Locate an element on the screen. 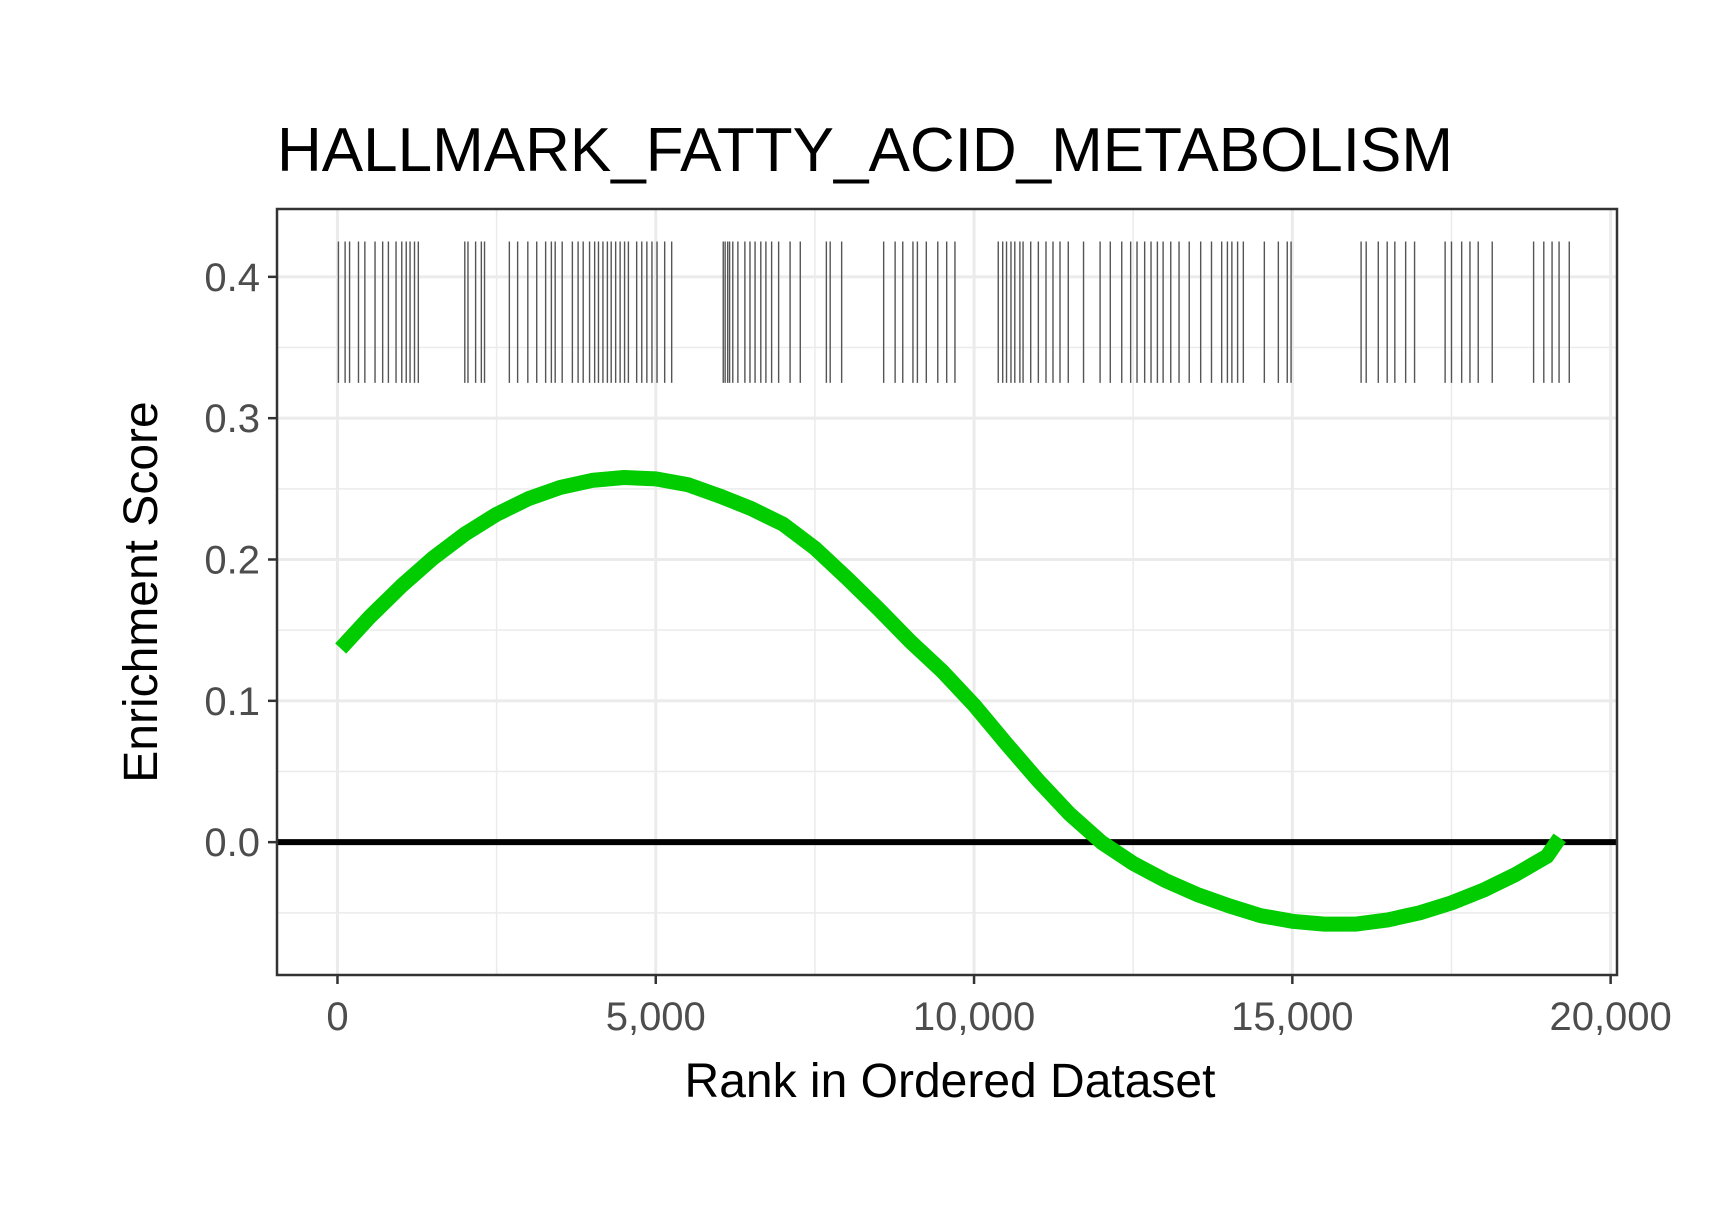 The height and width of the screenshot is (1221, 1725). y-tick-label: 0.3 is located at coordinates (232, 419).